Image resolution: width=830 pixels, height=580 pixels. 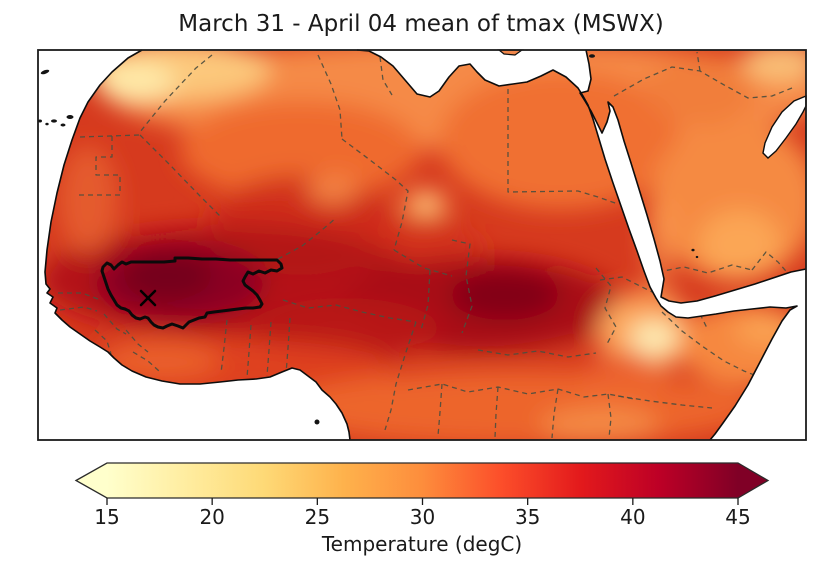 What do you see at coordinates (422, 480) in the screenshot?
I see `colorbar-gradient-bar` at bounding box center [422, 480].